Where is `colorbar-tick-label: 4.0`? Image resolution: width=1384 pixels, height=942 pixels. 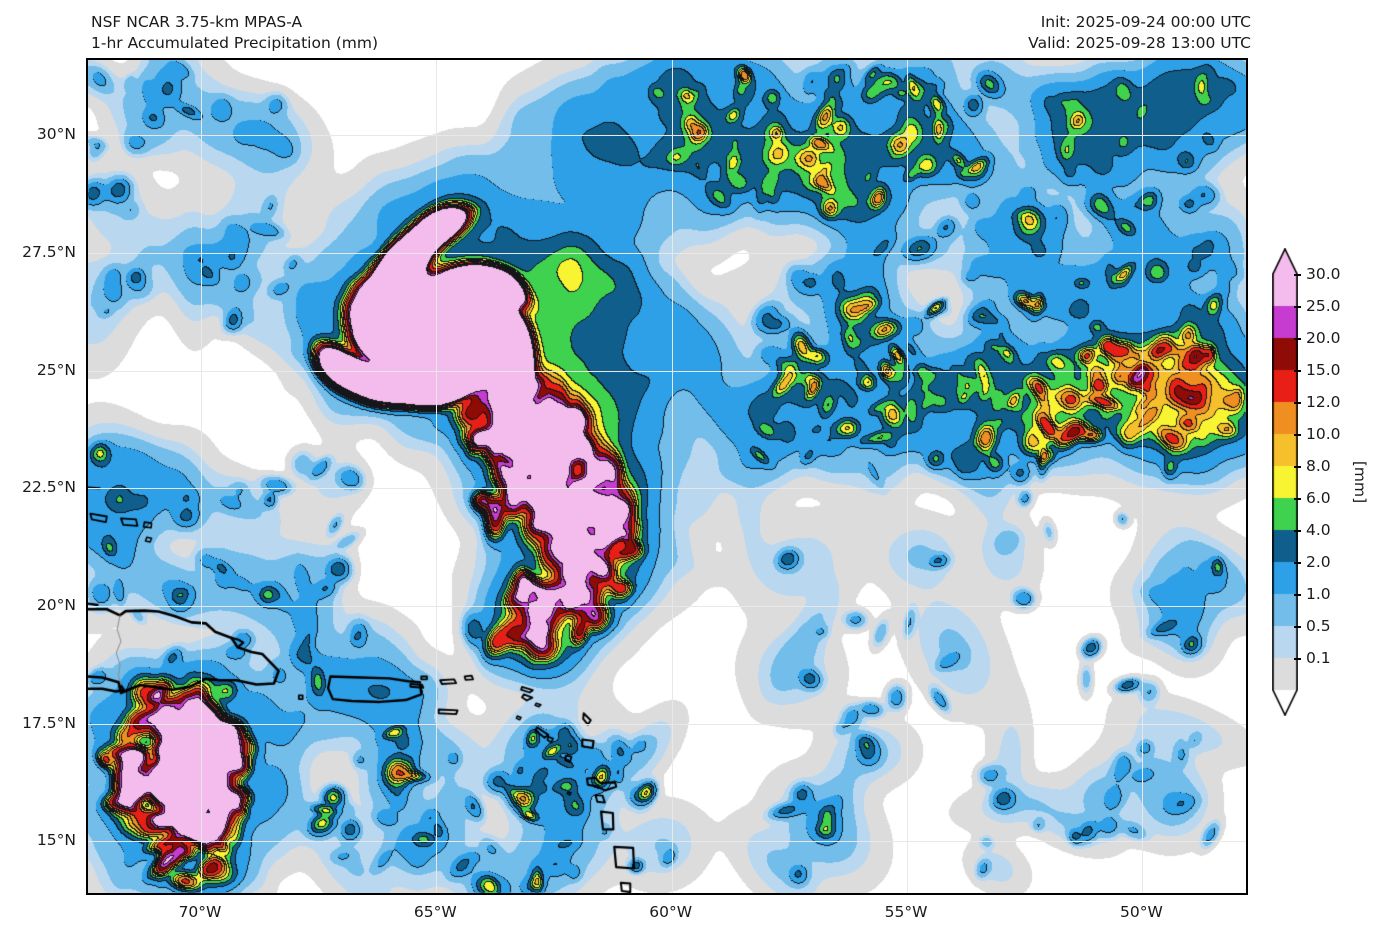
colorbar-tick-label: 4.0 is located at coordinates (1318, 530).